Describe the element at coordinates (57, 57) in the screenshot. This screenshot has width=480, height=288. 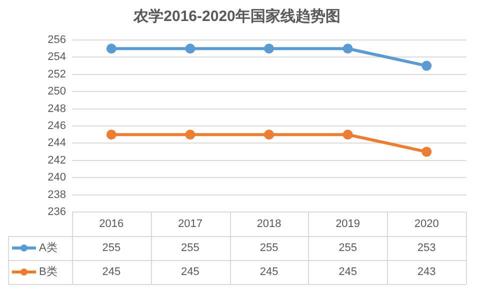
I see `y-tick-label: 254` at that location.